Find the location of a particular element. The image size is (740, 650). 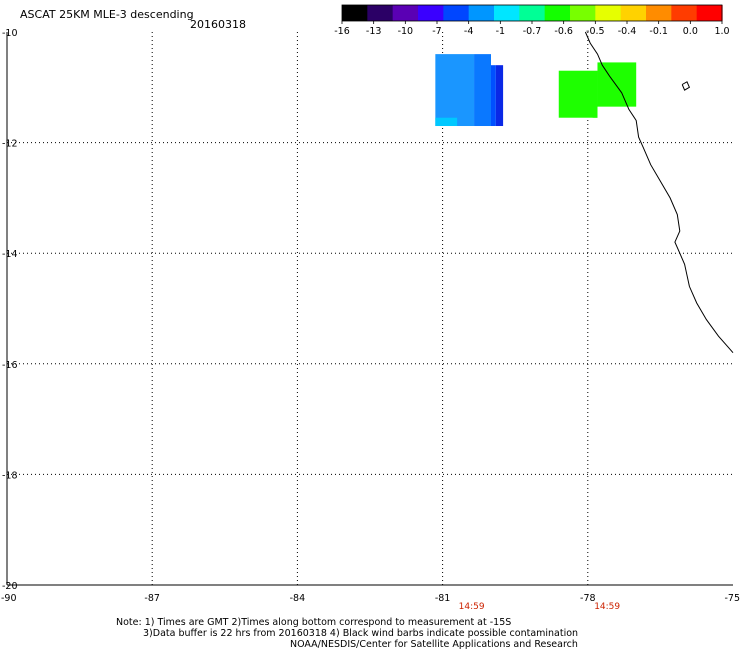

colorbar-label: -0.7 is located at coordinates (532, 31).